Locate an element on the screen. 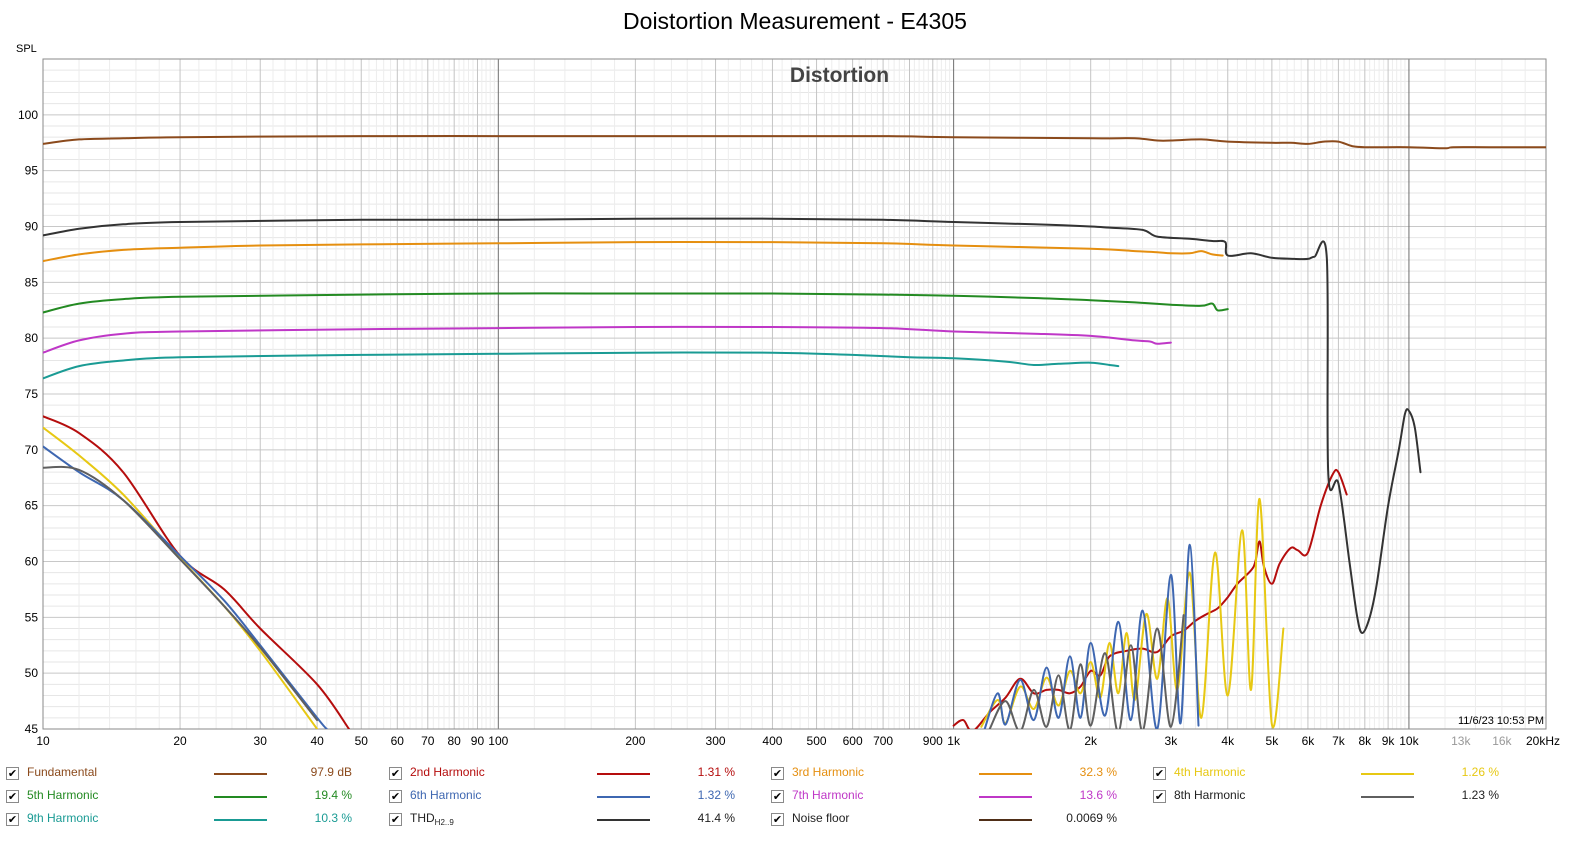 This screenshot has width=1590, height=844. legend-label: Noise floor is located at coordinates (821, 818).